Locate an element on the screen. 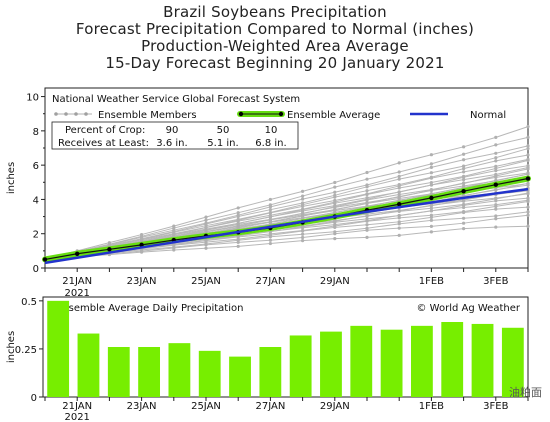  title-line-1: Brazil Soybeans Precipitation is located at coordinates (275, 12).